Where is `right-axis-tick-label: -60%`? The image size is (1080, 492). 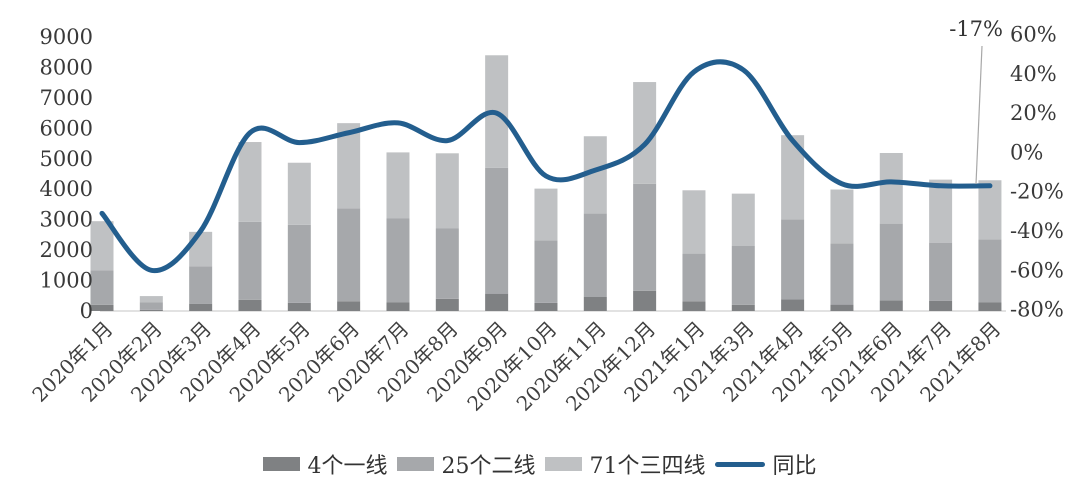 right-axis-tick-label: -60% is located at coordinates (1037, 270).